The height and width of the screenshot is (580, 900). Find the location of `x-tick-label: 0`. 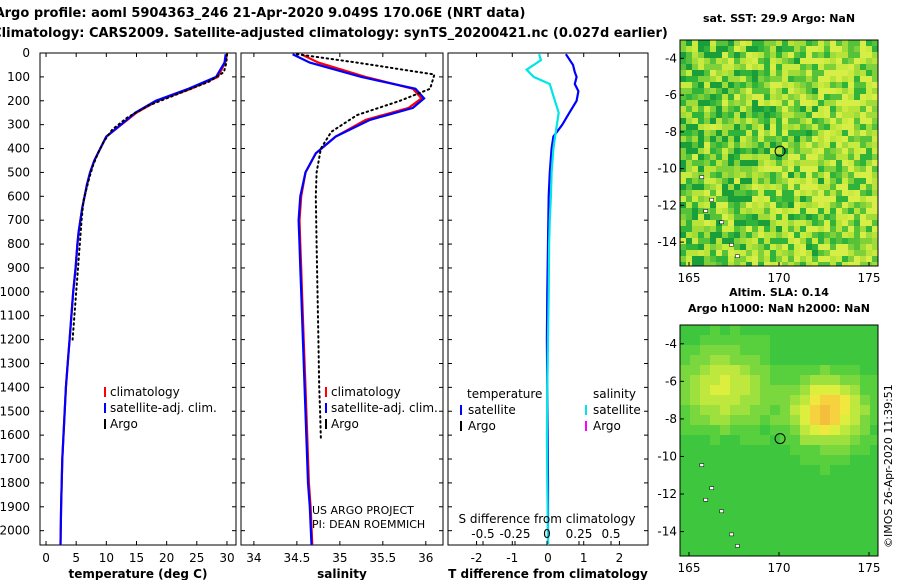

x-tick-label: 0 is located at coordinates (46, 558).